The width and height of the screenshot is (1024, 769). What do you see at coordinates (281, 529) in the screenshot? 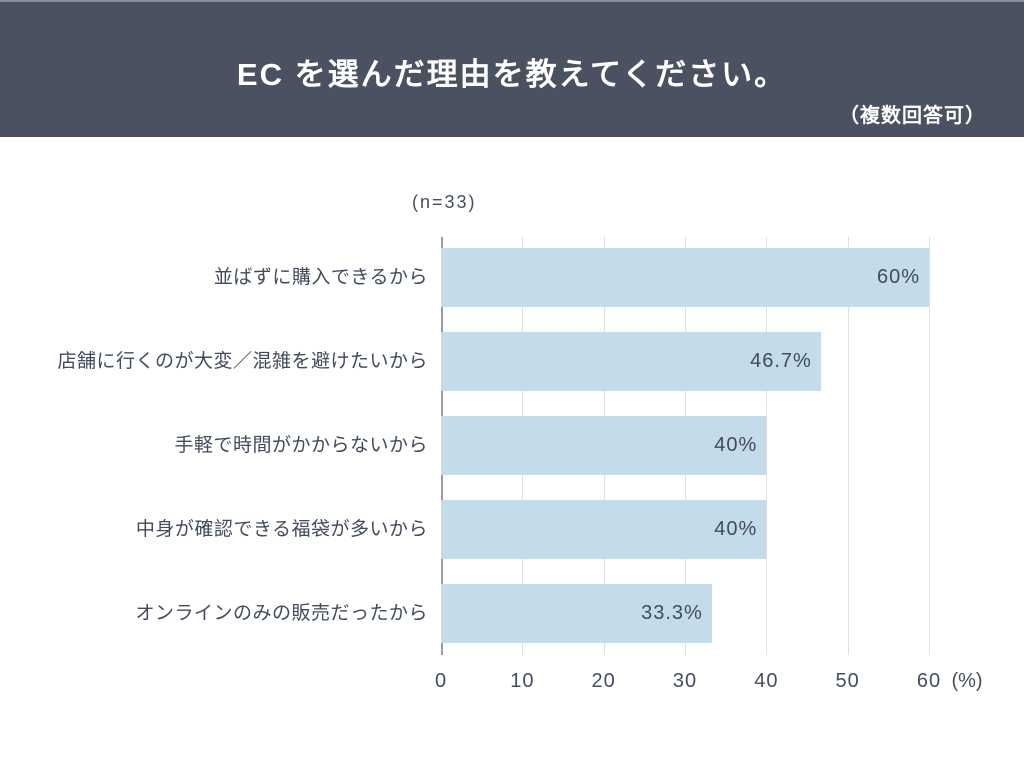
I see `category-label: 中身が確認できる福袋が多いから` at bounding box center [281, 529].